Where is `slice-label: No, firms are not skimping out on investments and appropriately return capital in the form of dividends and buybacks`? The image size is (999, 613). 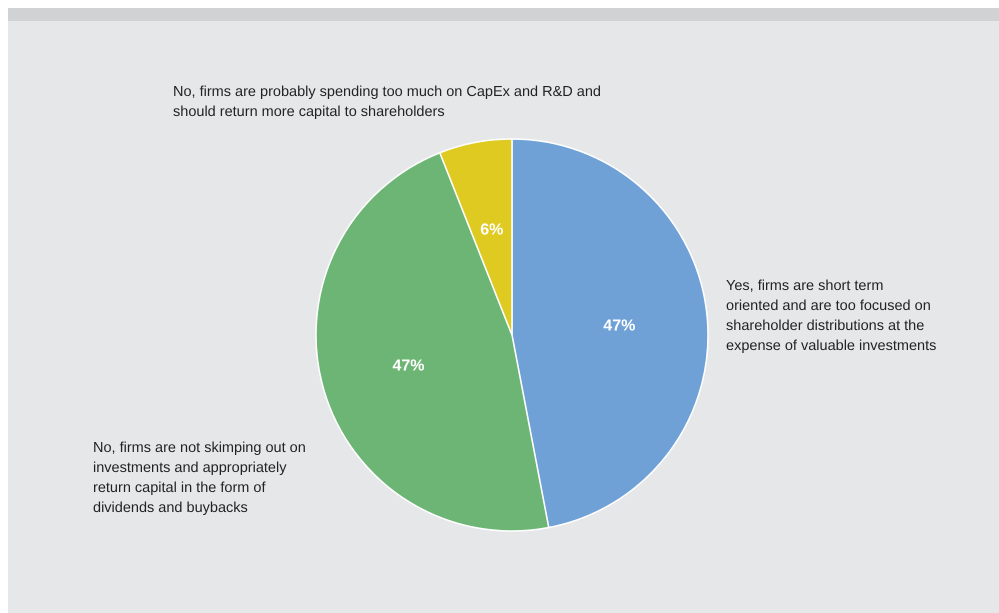 slice-label: No, firms are not skimping out on investments and appropriately return capital in the form of dividends and buybacks is located at coordinates (199, 478).